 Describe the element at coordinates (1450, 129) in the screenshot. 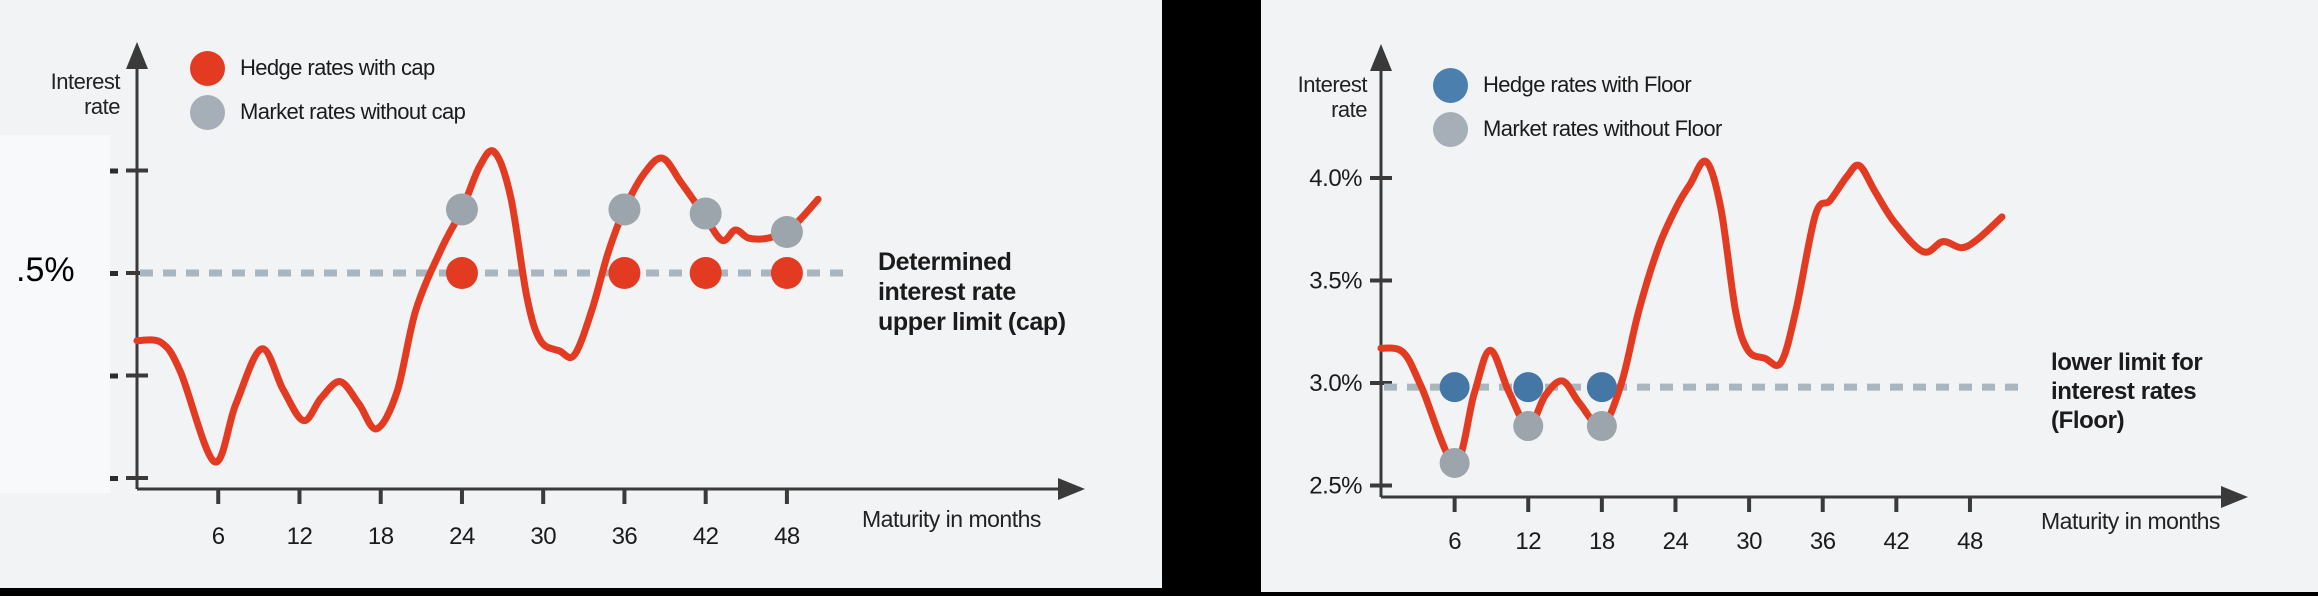

I see `market-floor-dot-icon` at that location.